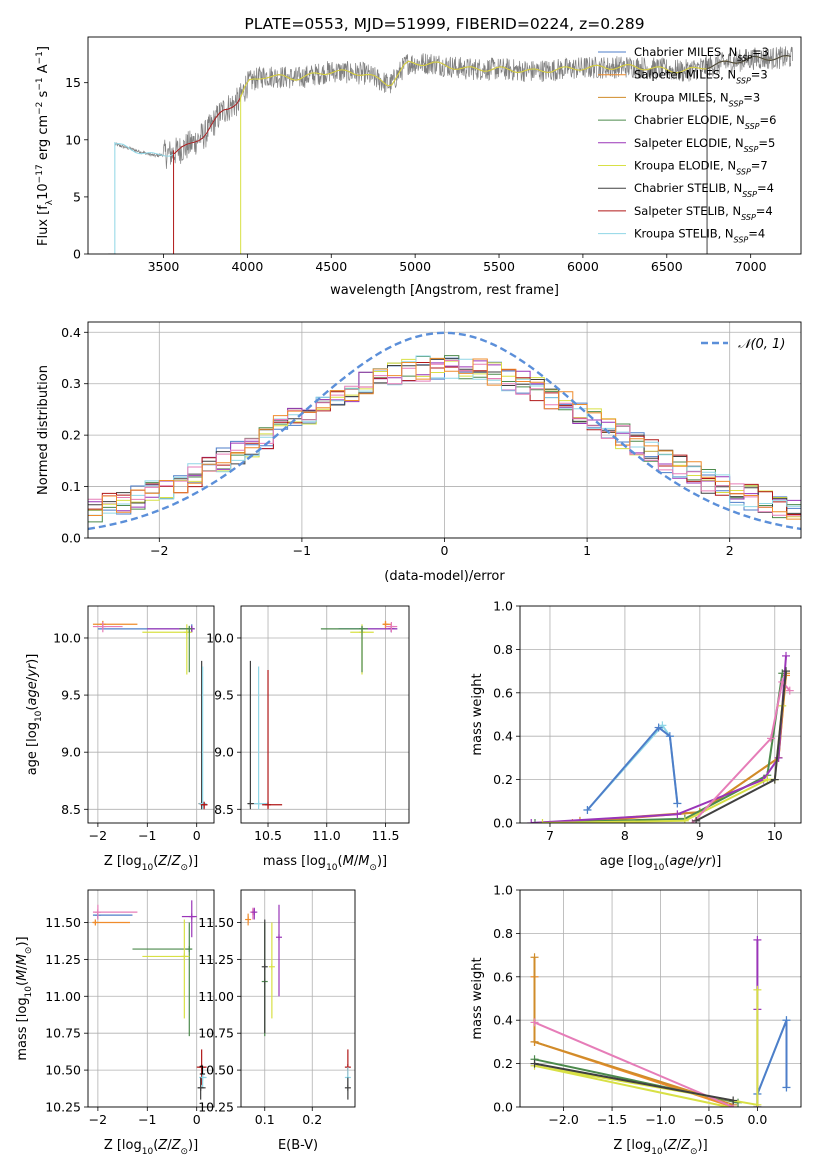 Image resolution: width=819 pixels, height=1170 pixels. Describe the element at coordinates (327, 835) in the screenshot. I see `x-tick-label: 11.0` at that location.